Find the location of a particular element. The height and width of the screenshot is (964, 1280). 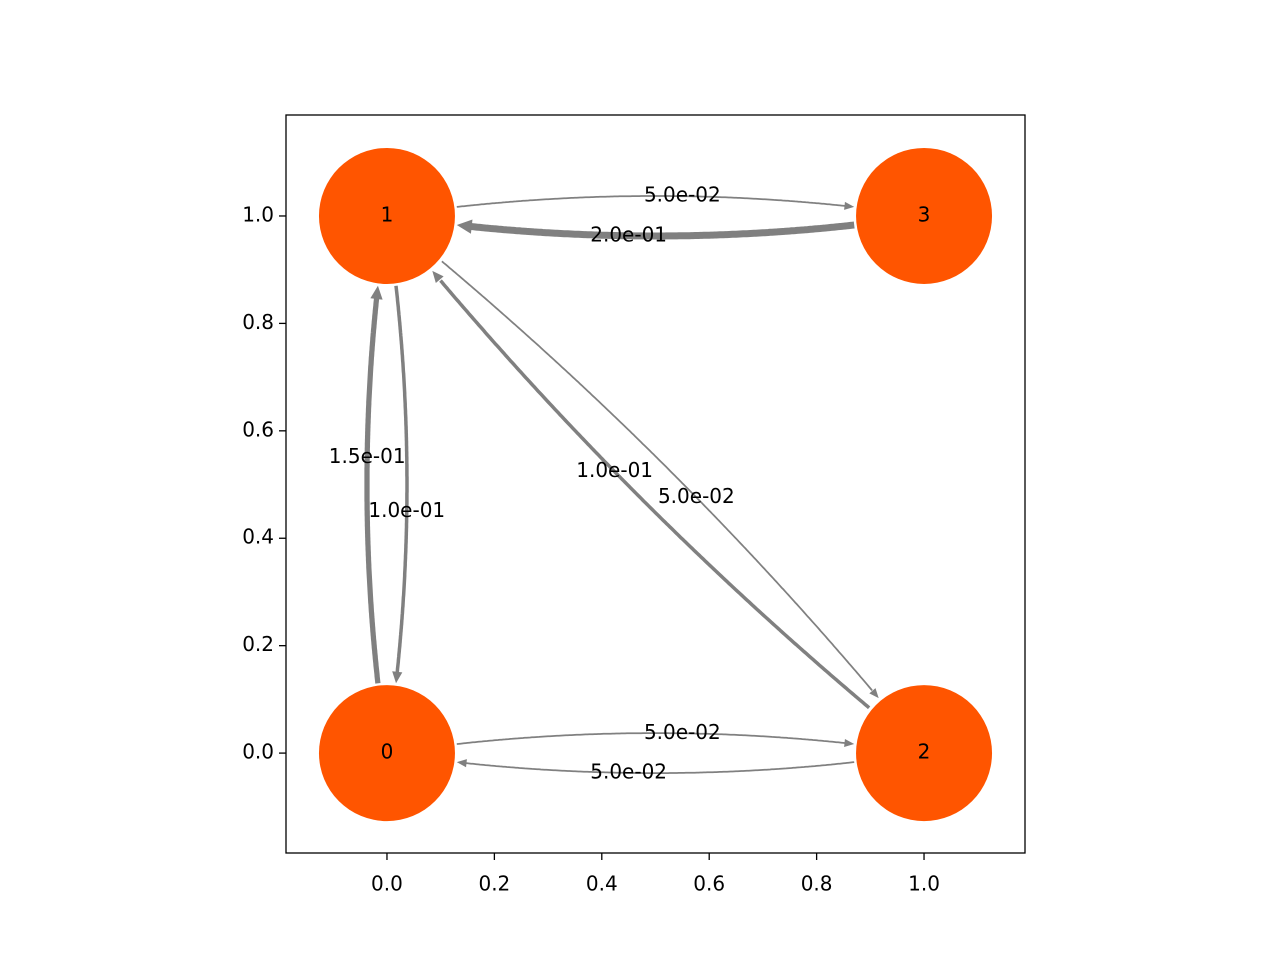

node-label: 0 is located at coordinates (387, 752).